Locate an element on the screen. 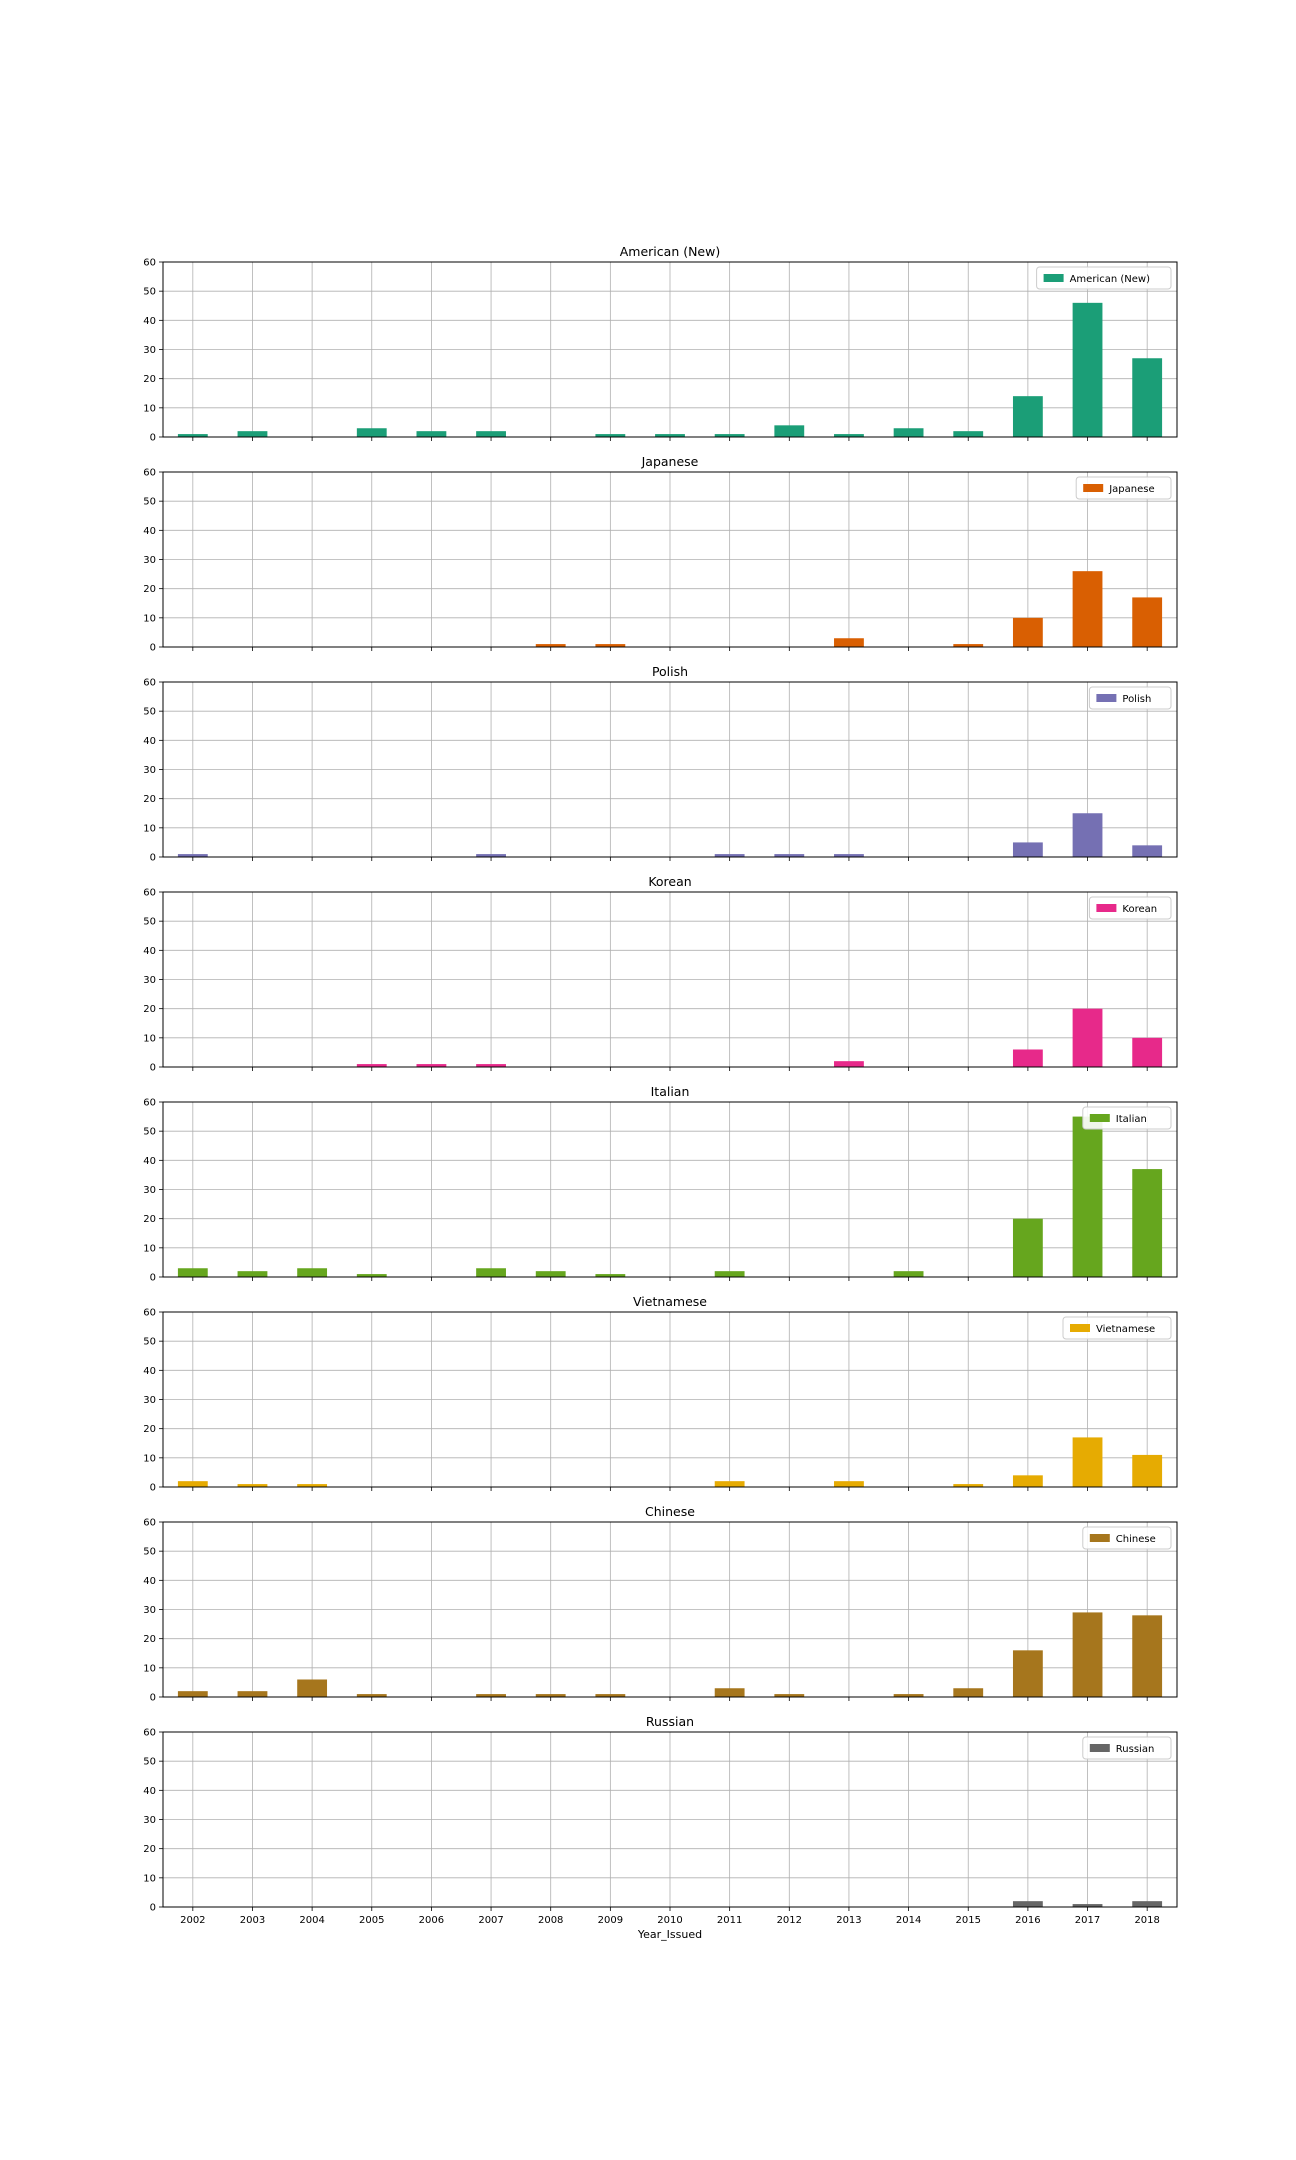 This screenshot has width=1296, height=2160. bar-vietnamese-2013 is located at coordinates (849, 1484).